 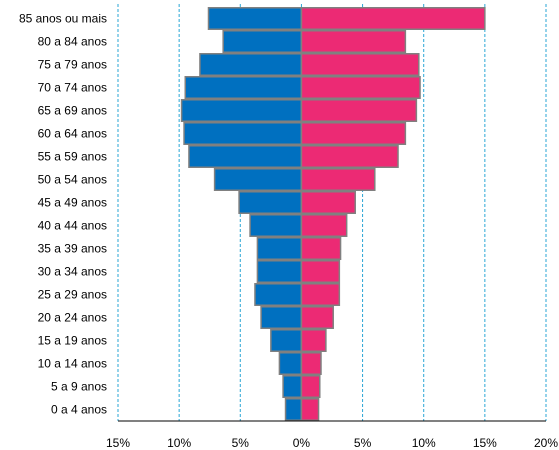 I want to click on x-tick-label-6: 15%, so click(x=485, y=443).